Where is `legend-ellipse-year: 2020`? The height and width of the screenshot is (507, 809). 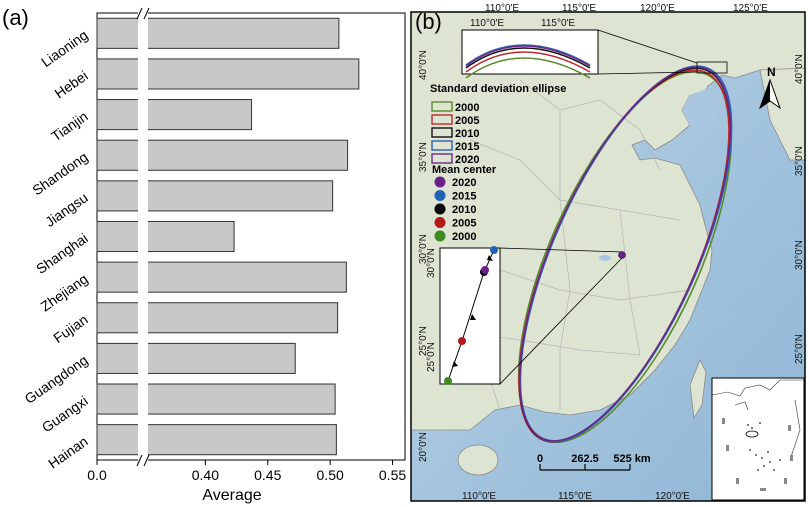
legend-ellipse-year: 2020 is located at coordinates (467, 160).